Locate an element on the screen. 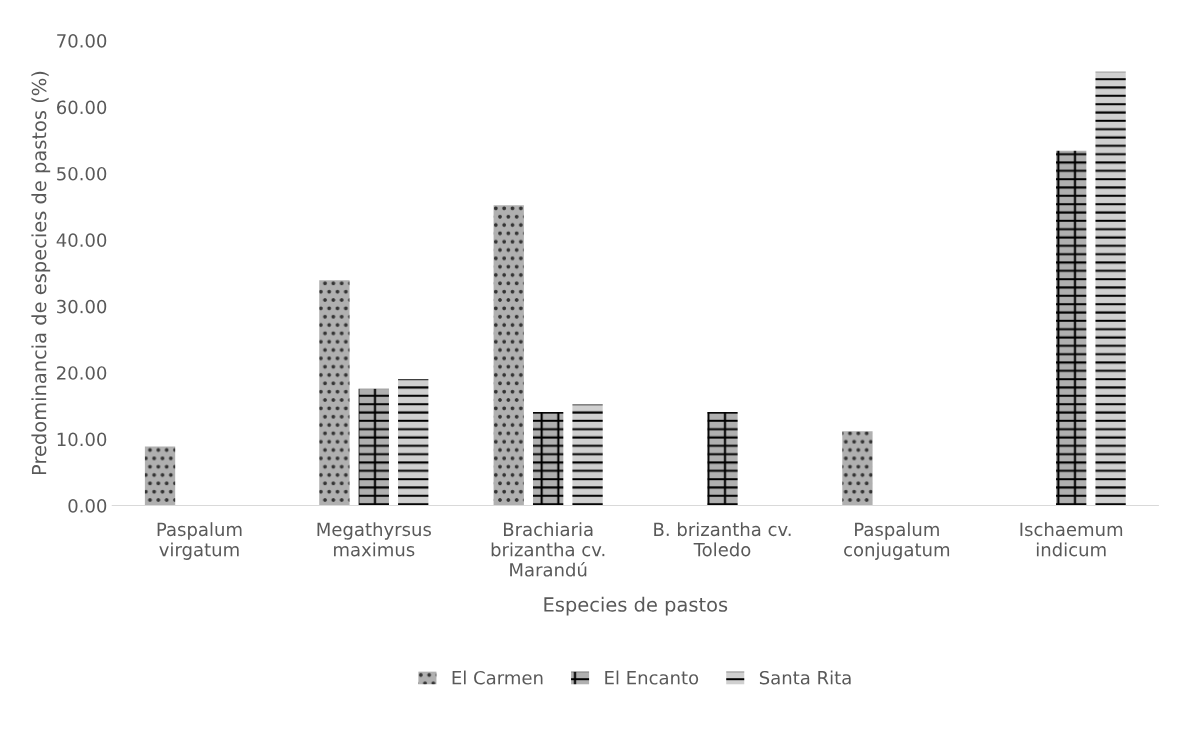 Image resolution: width=1182 pixels, height=738 pixels. x-tick-label: Paspalum conjugatum is located at coordinates (897, 541).